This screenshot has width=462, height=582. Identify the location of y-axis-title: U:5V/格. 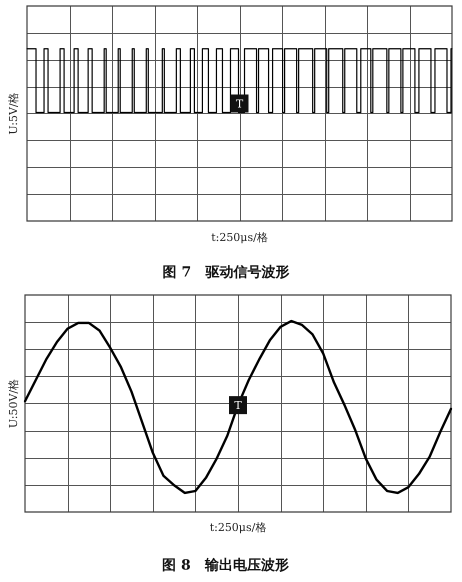
(13, 113).